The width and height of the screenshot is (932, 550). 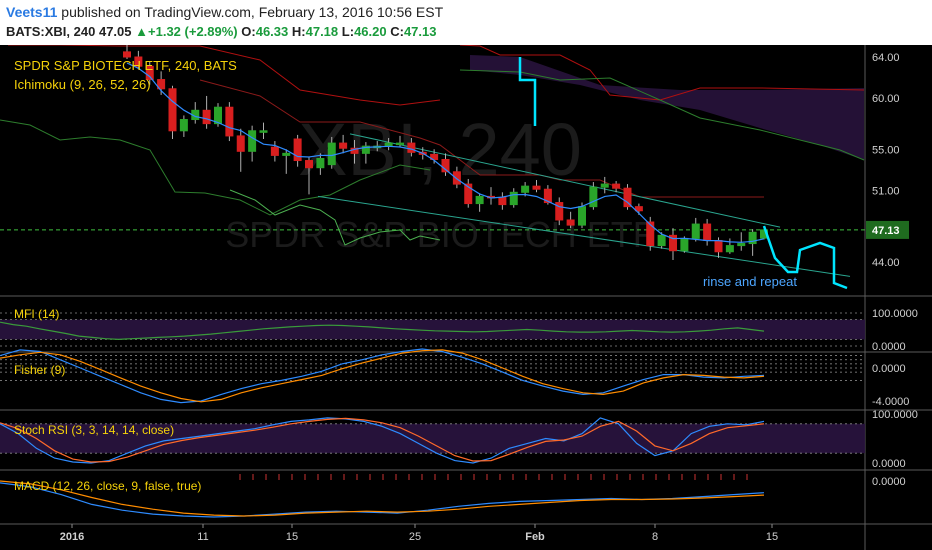 What do you see at coordinates (142, 31) in the screenshot?
I see `up-arrow-icon: ▲` at bounding box center [142, 31].